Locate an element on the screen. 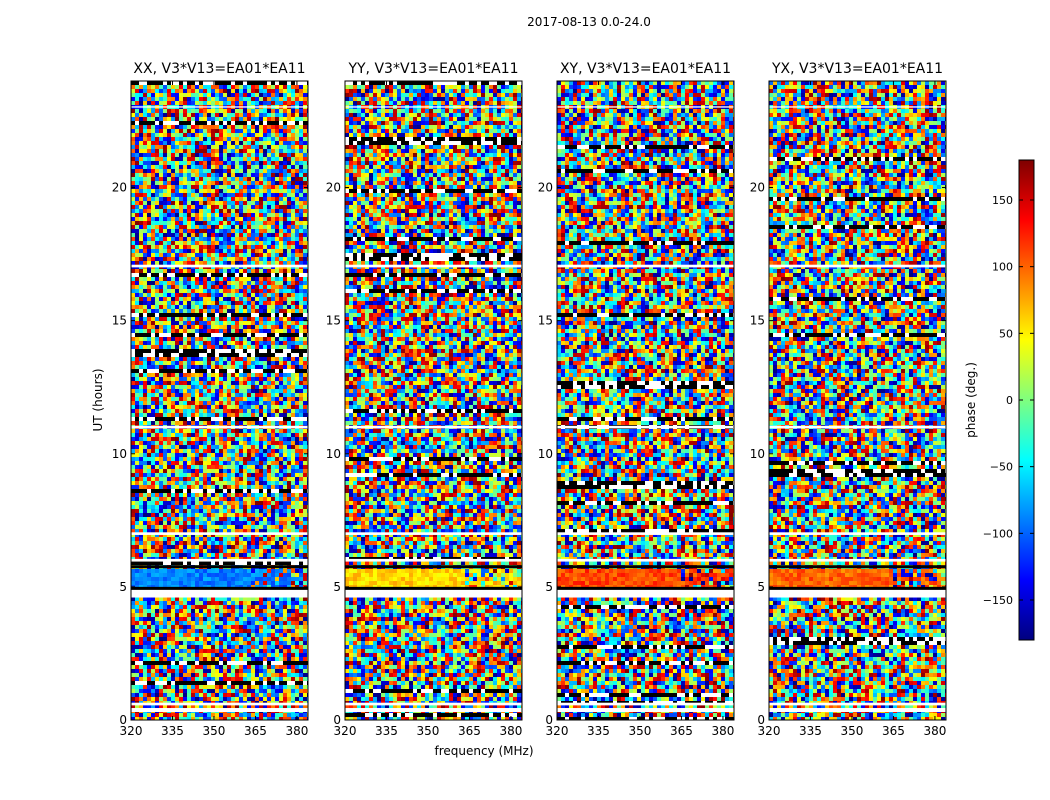 This screenshot has height=800, width=1050. colorbar-tick-label: −100 is located at coordinates (998, 533).